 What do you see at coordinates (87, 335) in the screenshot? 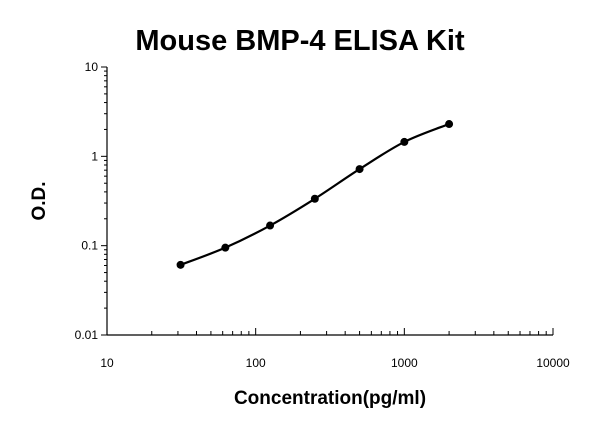
I see `y-tick-label: 0.01` at bounding box center [87, 335].